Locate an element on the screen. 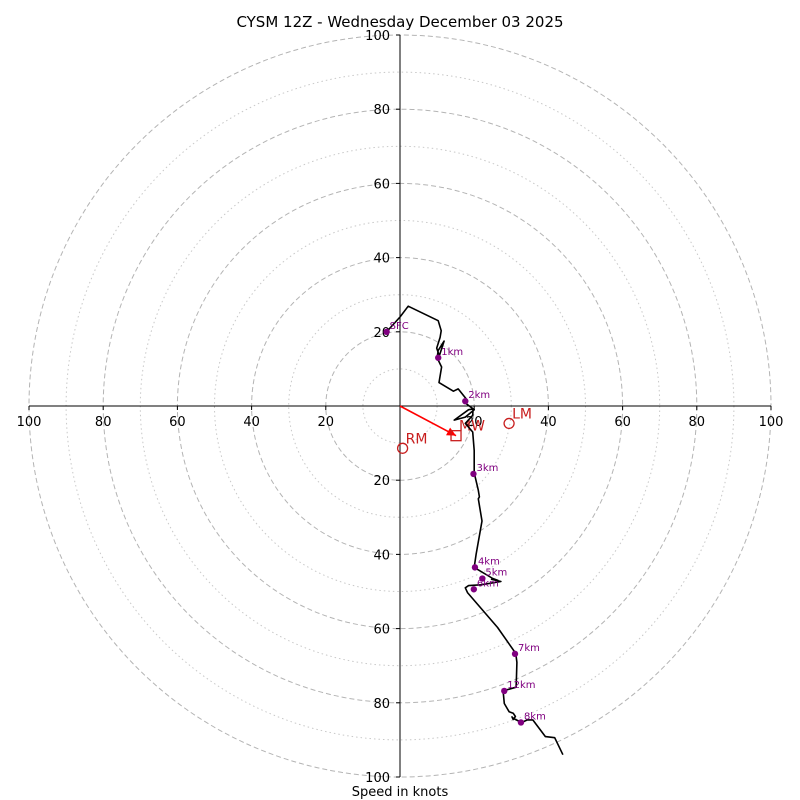  height-label-12km: 12km is located at coordinates (521, 685).